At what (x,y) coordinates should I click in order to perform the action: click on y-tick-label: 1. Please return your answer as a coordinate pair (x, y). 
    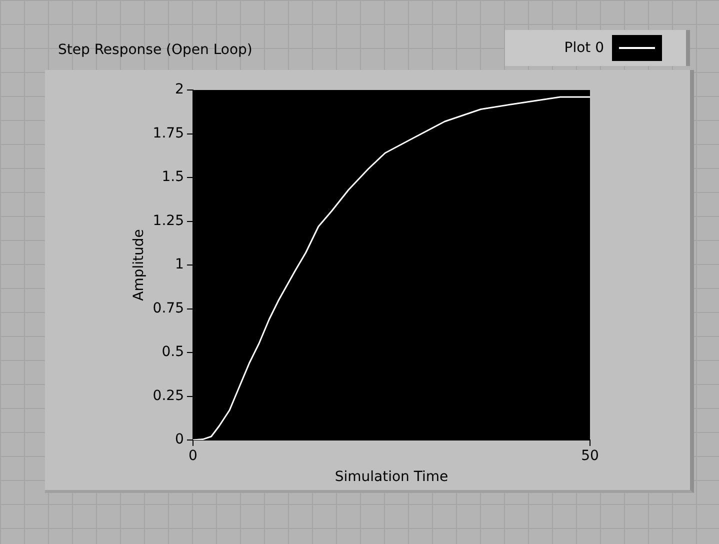
    Looking at the image, I should click on (179, 264).